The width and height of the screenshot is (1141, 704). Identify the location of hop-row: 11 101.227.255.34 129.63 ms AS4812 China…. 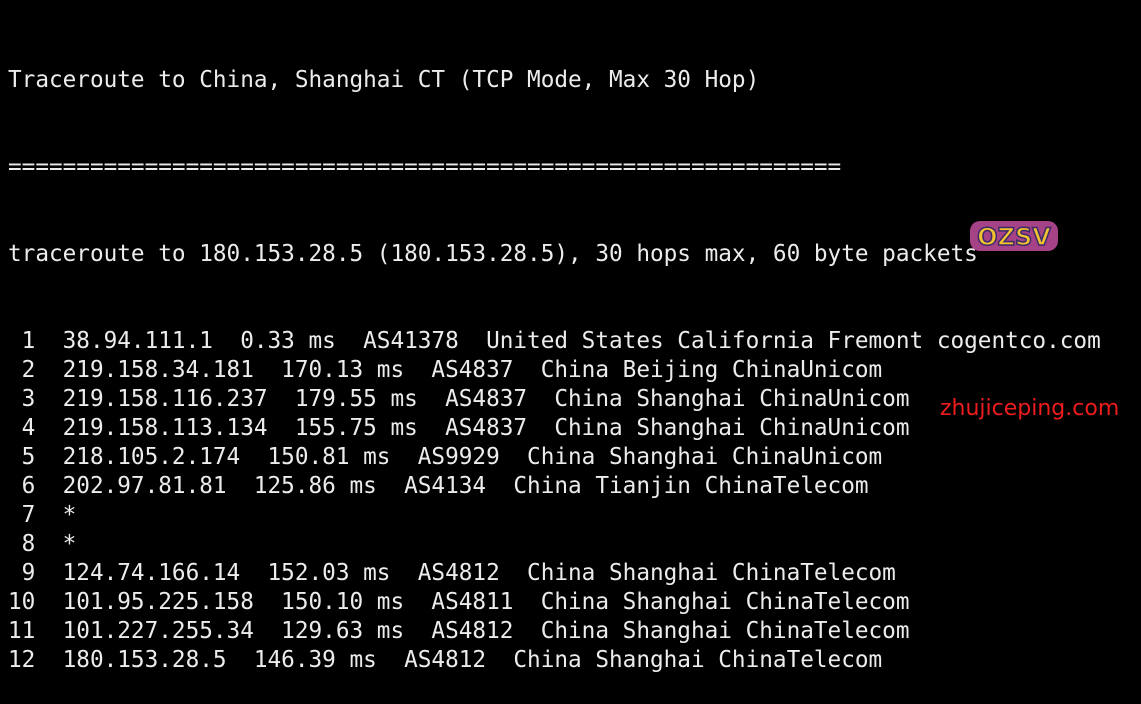
(459, 631).